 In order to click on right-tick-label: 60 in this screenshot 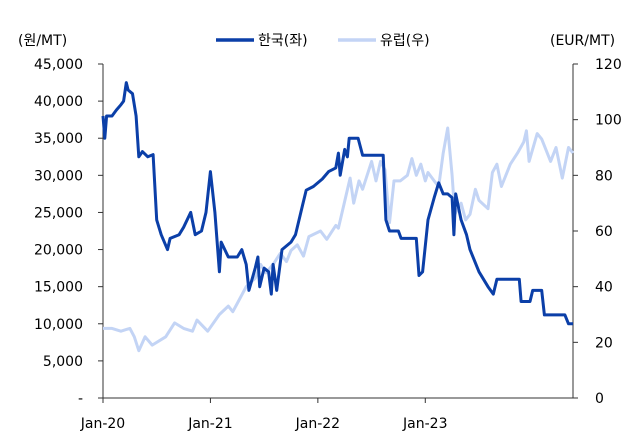, I will do `click(604, 232)`.